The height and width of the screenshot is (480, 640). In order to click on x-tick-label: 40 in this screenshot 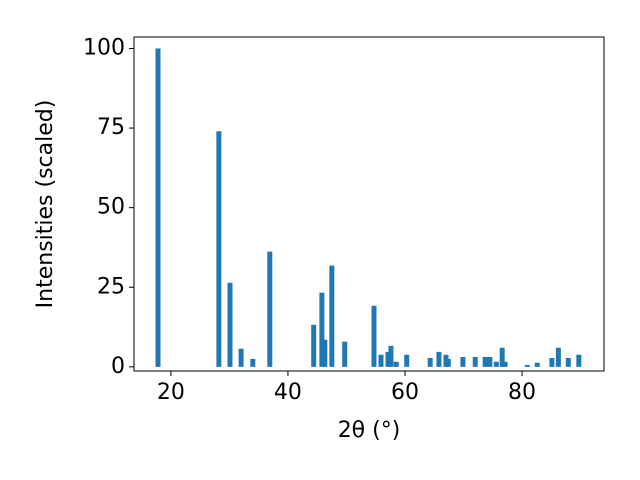, I will do `click(288, 392)`.